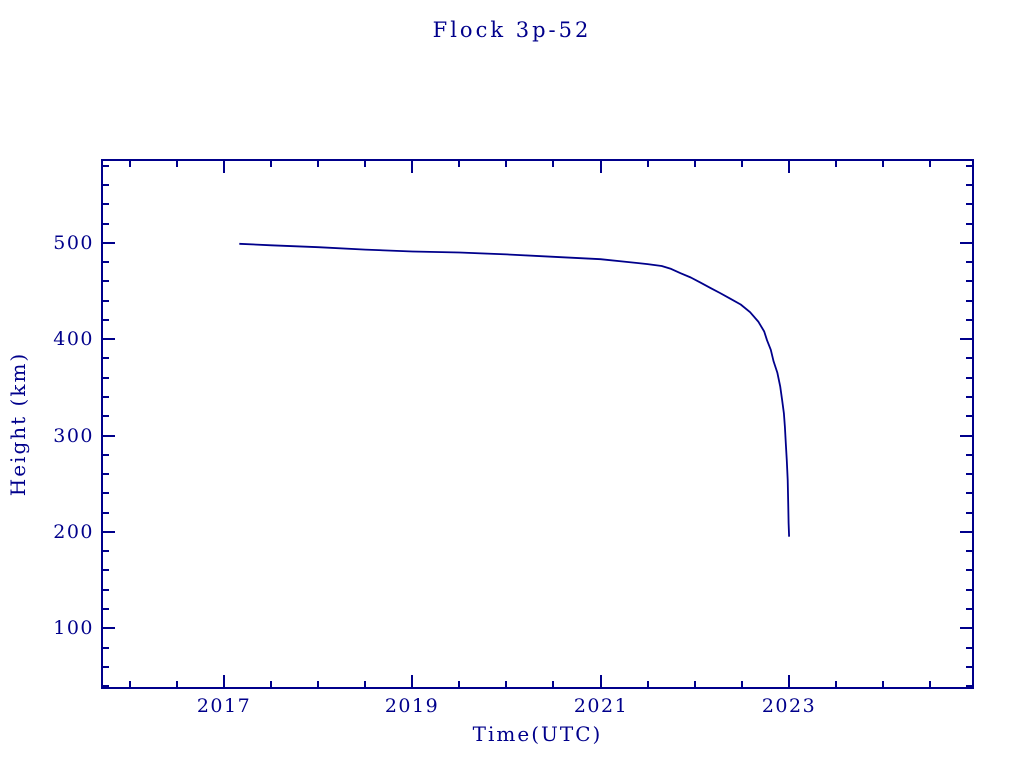  What do you see at coordinates (224, 706) in the screenshot?
I see `x-tick-label: 2017` at bounding box center [224, 706].